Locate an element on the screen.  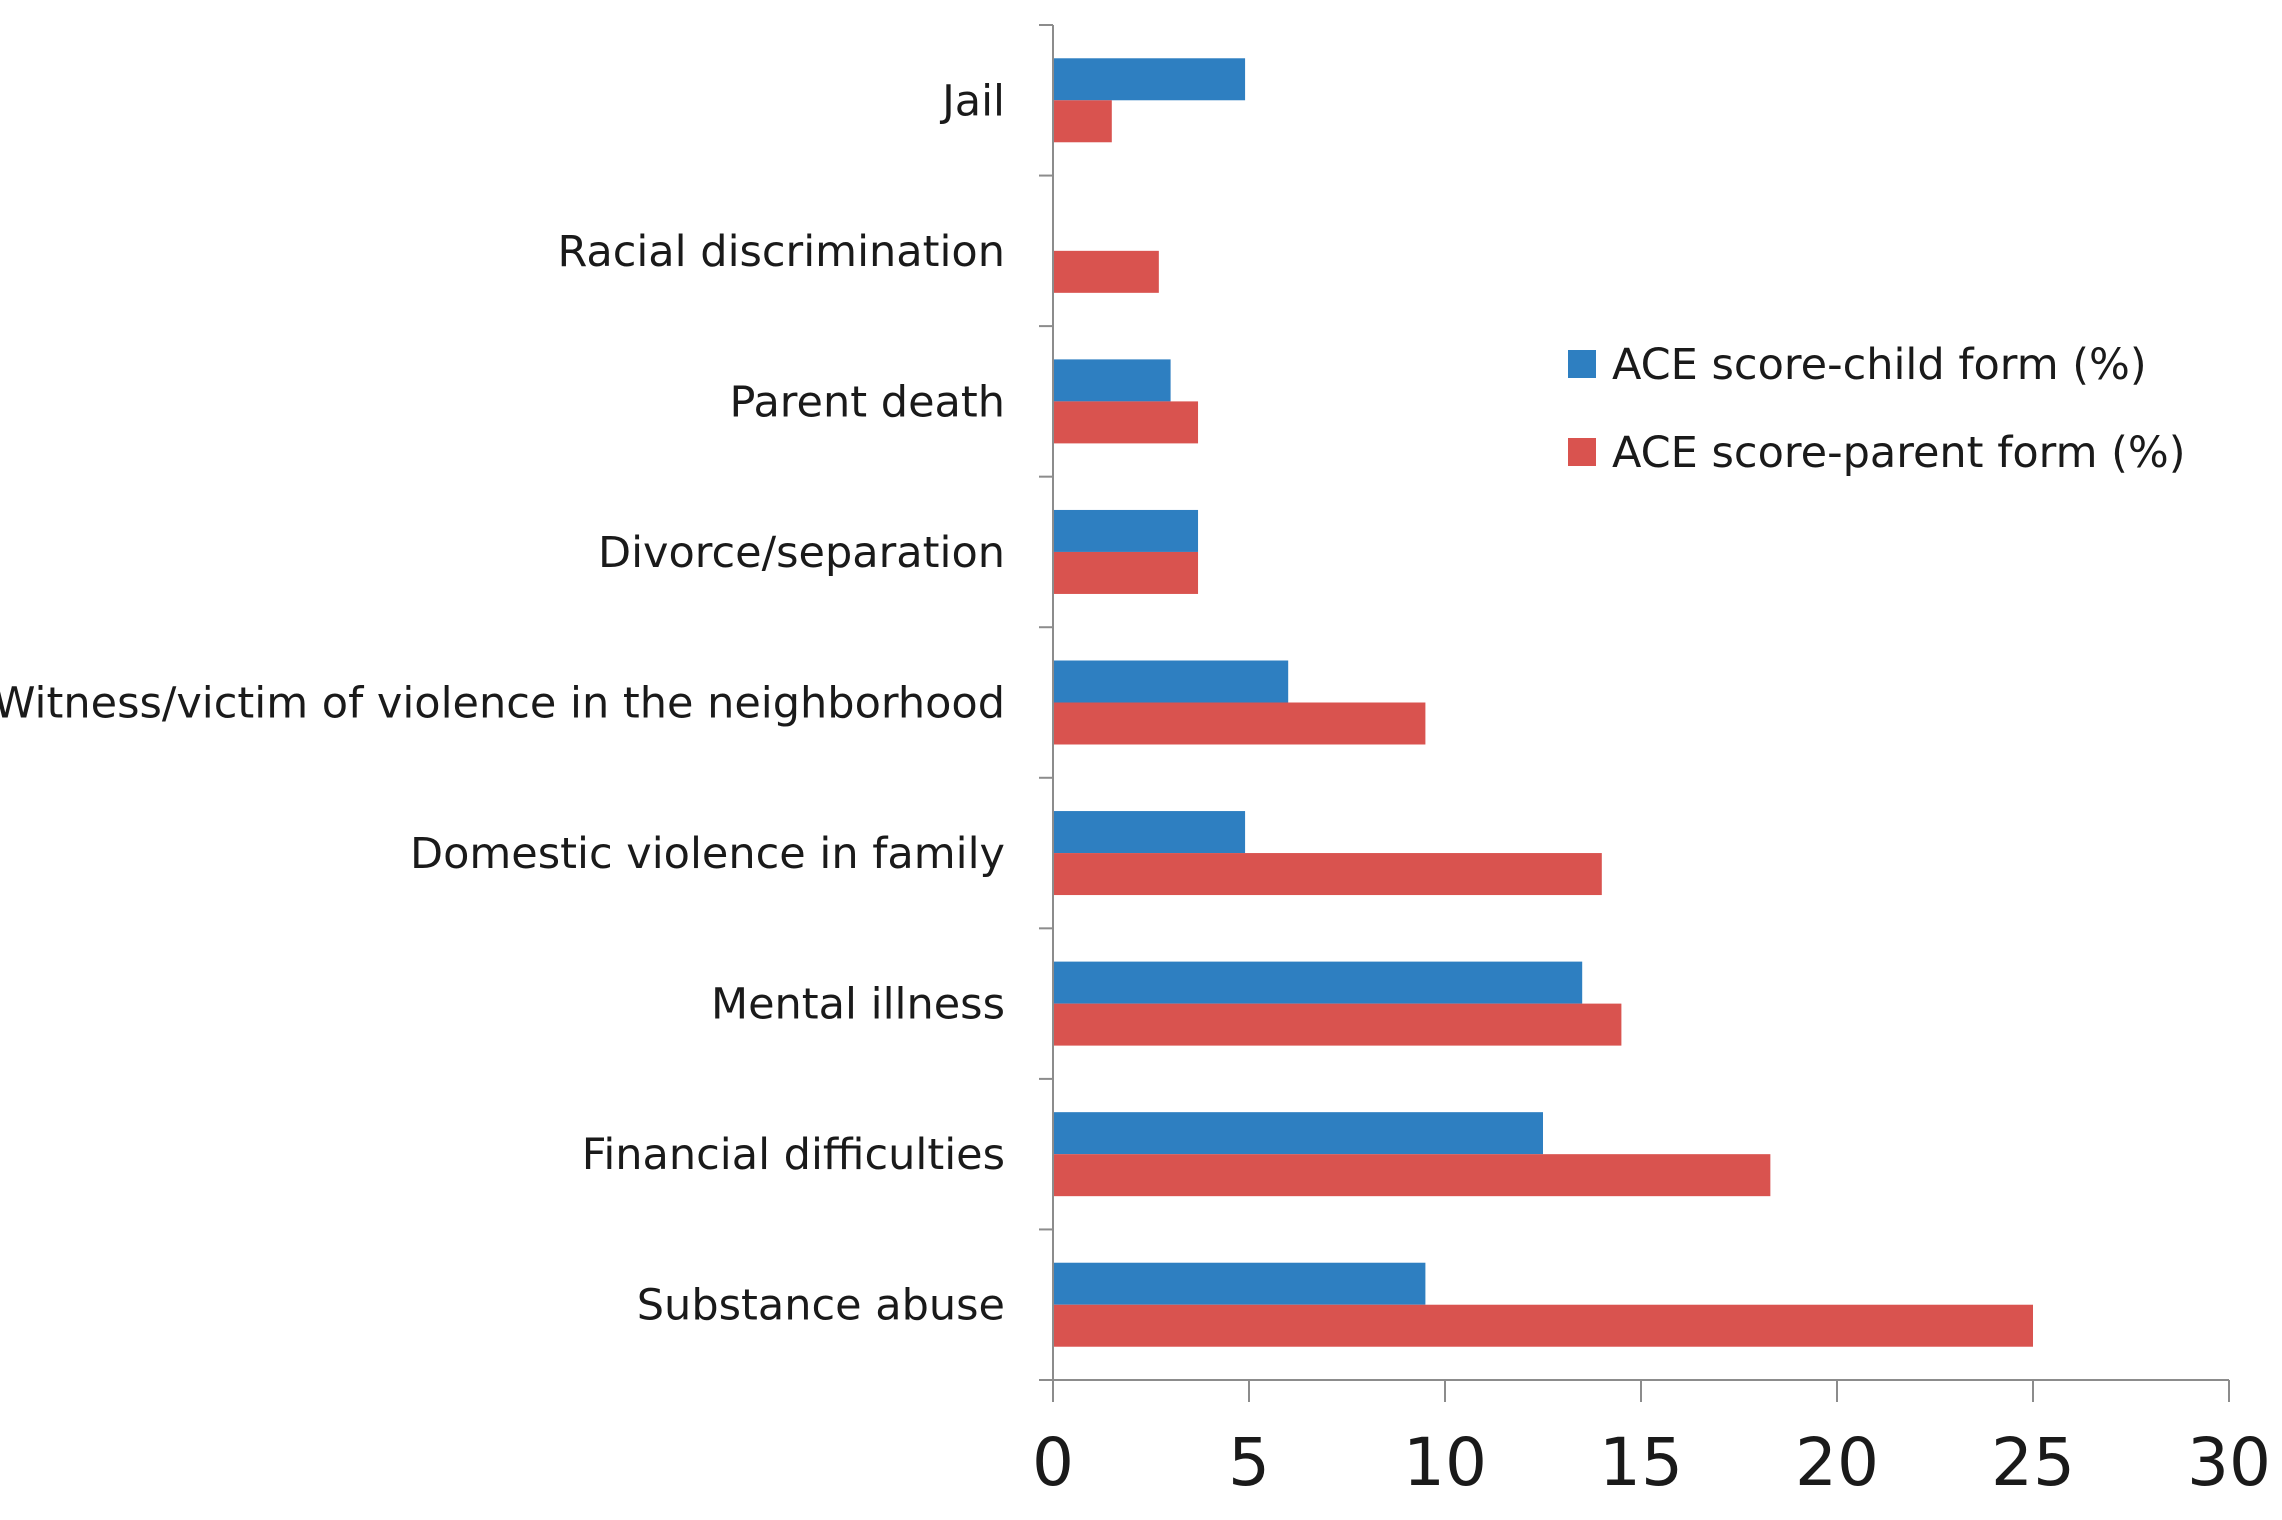
bar-child-witness-victim-of-violence-in-the-neighborhood is located at coordinates (1171, 681).